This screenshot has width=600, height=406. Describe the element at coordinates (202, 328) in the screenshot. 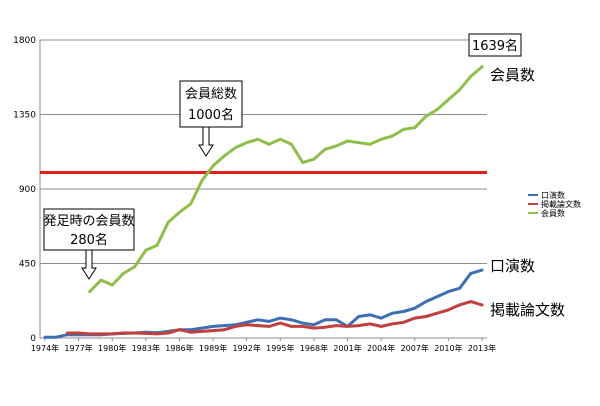

I see `data-point-s0-1988年` at that location.